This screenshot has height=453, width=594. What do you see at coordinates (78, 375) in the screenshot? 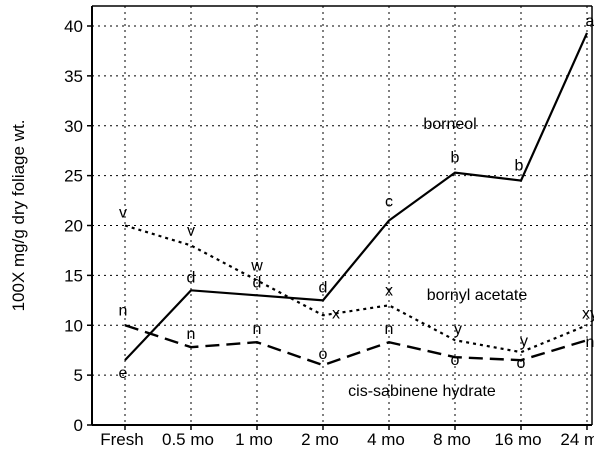
I see `y-tick-label: 5` at bounding box center [78, 375].